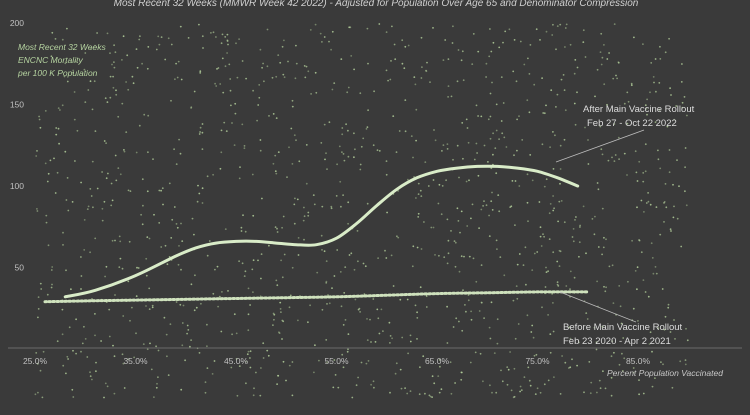 The width and height of the screenshot is (750, 415). Describe the element at coordinates (336, 361) in the screenshot. I see `x-tick-label: 55.0%` at that location.